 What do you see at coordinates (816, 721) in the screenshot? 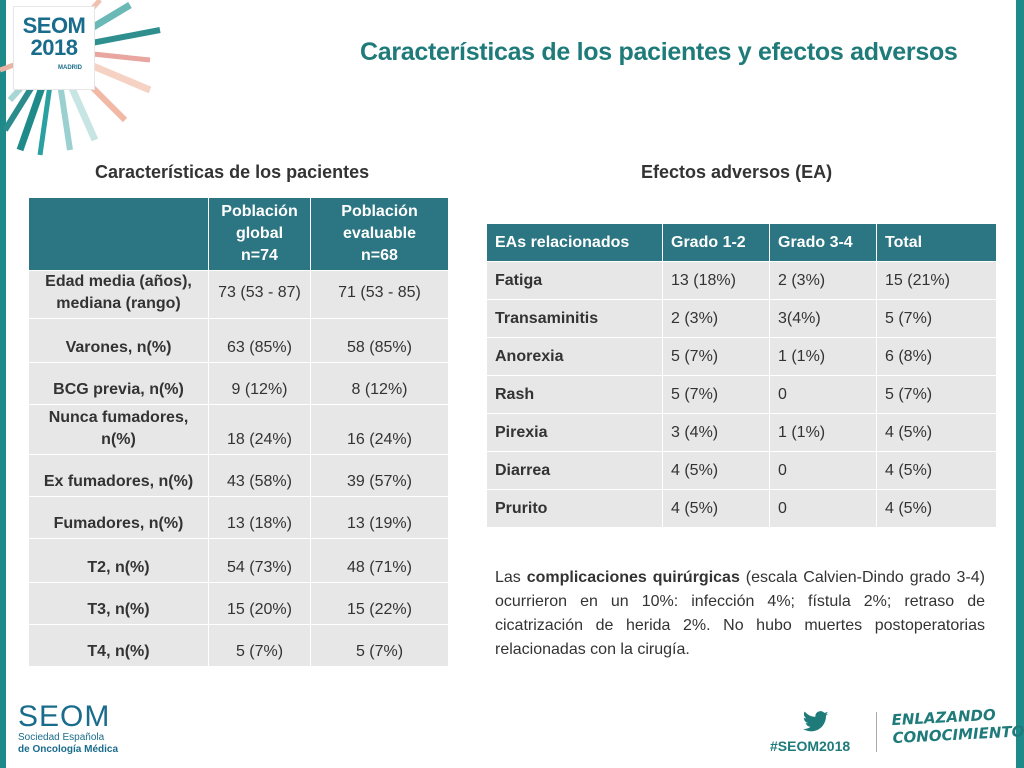
I see `twitter-bird-icon` at bounding box center [816, 721].